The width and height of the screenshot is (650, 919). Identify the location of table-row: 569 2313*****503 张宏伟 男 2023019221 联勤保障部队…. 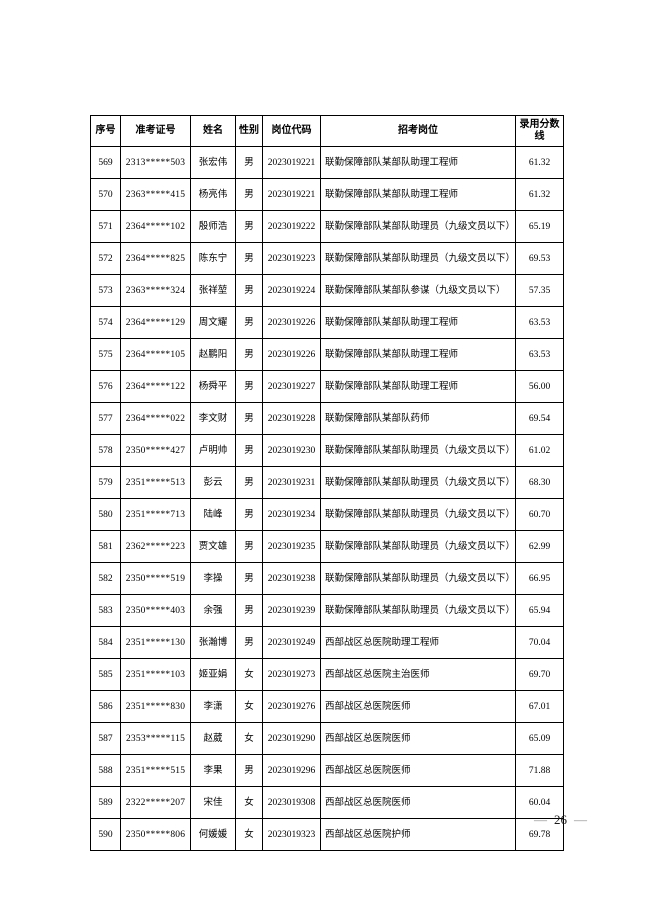
(327, 162).